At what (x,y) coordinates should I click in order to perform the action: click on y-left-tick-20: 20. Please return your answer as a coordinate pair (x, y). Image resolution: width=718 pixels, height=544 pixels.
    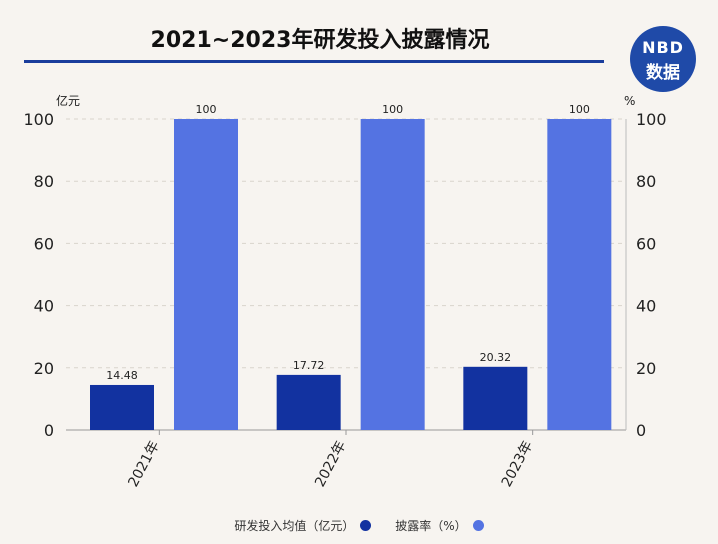
    Looking at the image, I should click on (44, 368).